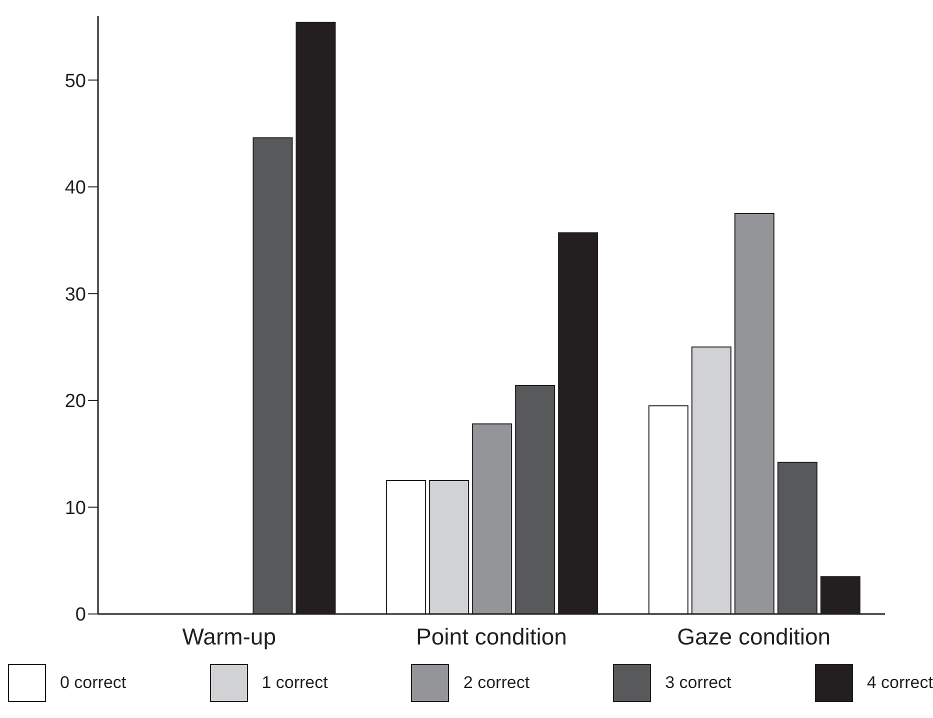 The height and width of the screenshot is (718, 933). What do you see at coordinates (75, 295) in the screenshot?
I see `y-tick-label: 30` at bounding box center [75, 295].